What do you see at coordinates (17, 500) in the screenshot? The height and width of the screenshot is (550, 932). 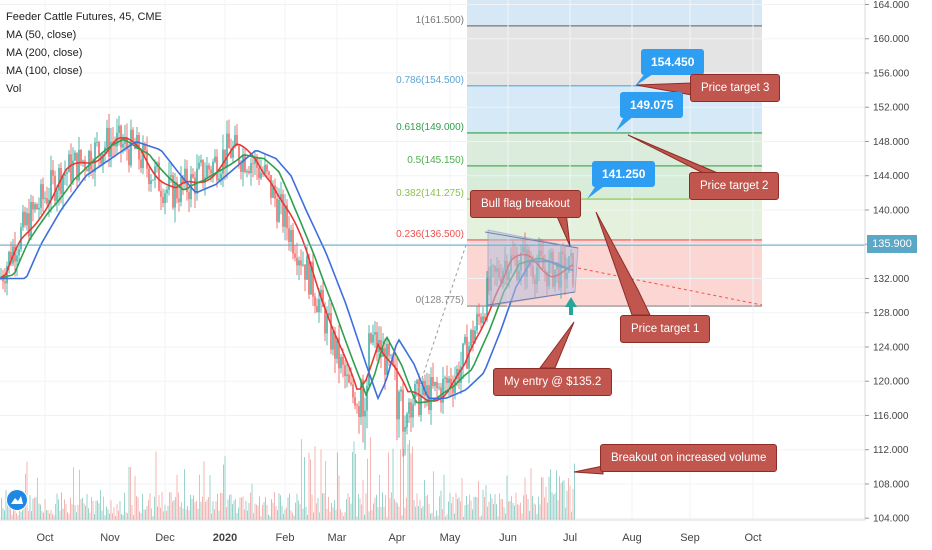 I see `tradingview-logo` at bounding box center [17, 500].